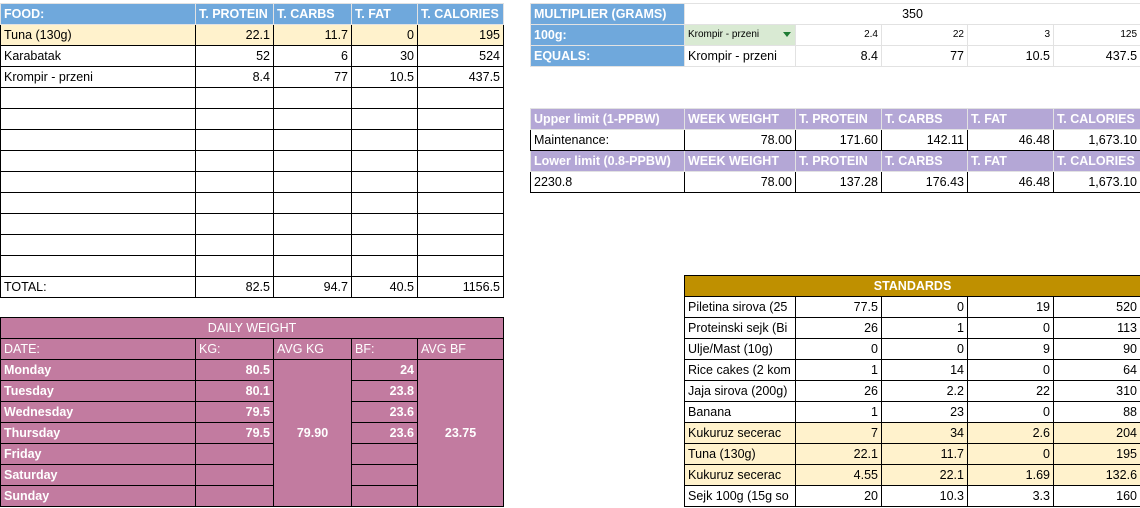 The image size is (1140, 508). Describe the element at coordinates (911, 286) in the screenshot. I see `standards-title: STANDARDS` at that location.